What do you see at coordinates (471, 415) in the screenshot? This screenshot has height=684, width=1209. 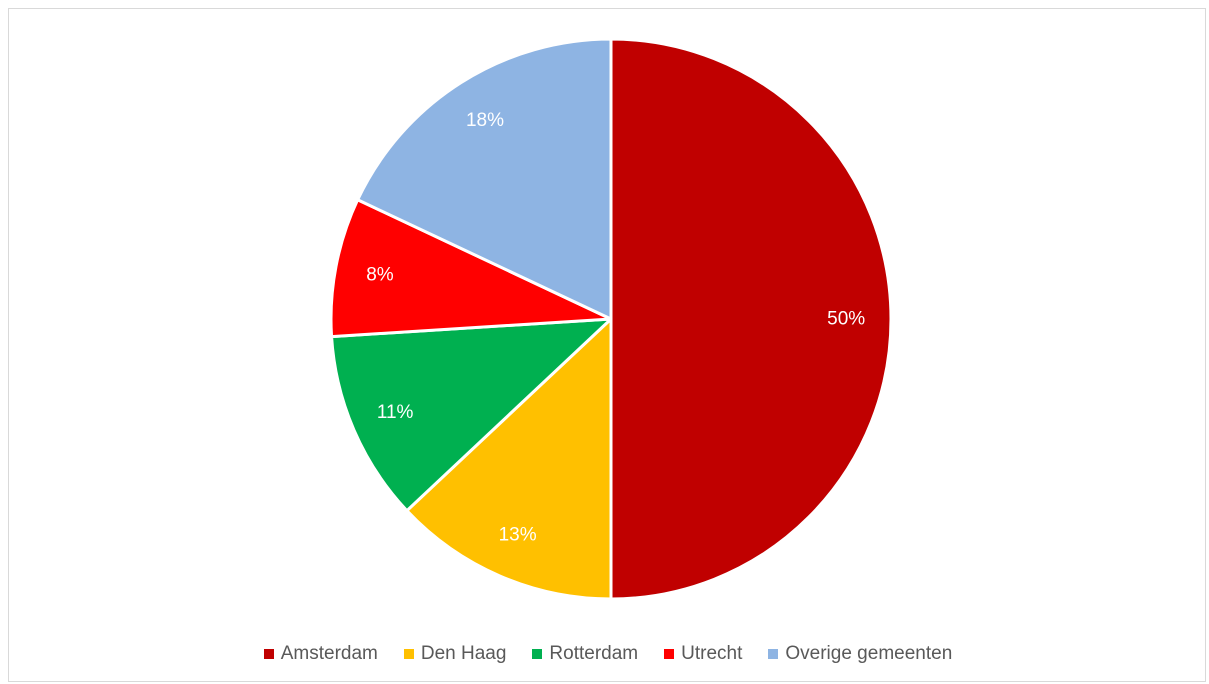 I see `pie-slice-rotterdam` at bounding box center [471, 415].